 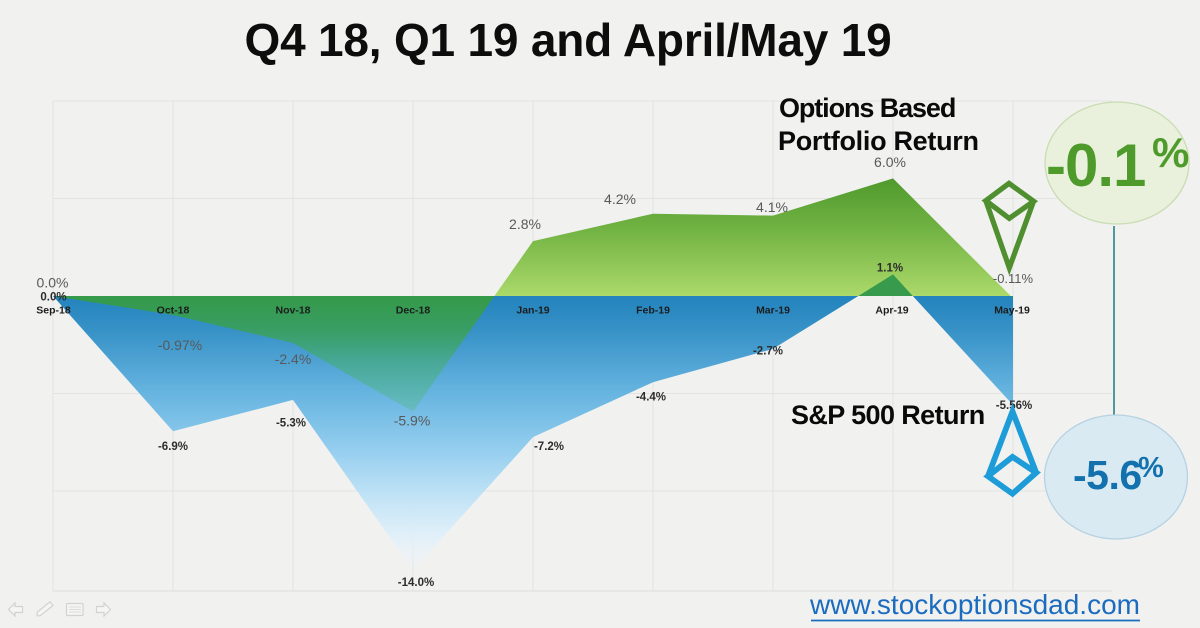 I want to click on svg-text: May-19, so click(x=1012, y=311).